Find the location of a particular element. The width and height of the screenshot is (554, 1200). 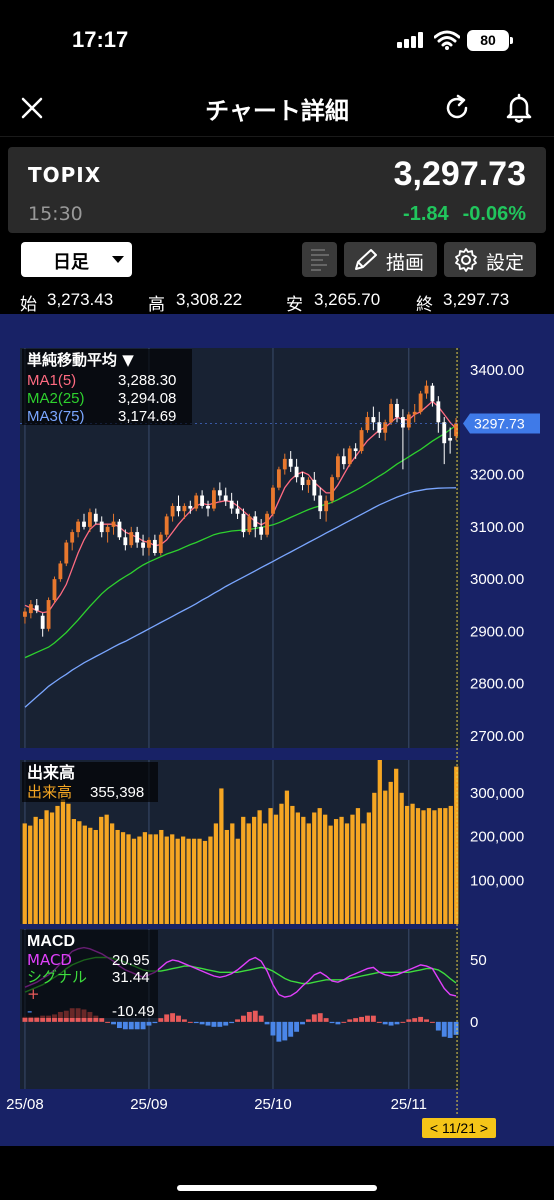

draw-label: 描画 is located at coordinates (405, 263).